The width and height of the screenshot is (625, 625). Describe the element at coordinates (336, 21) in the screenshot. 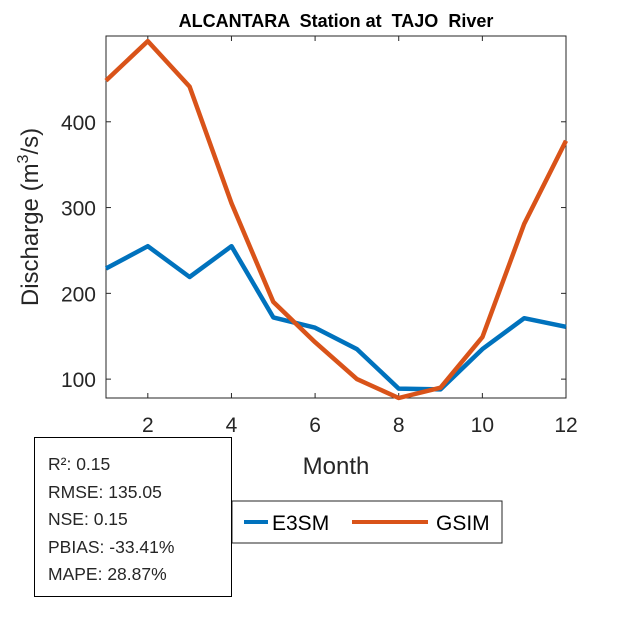

I see `chart-title: ALCANTARA Station at TAJO River` at that location.